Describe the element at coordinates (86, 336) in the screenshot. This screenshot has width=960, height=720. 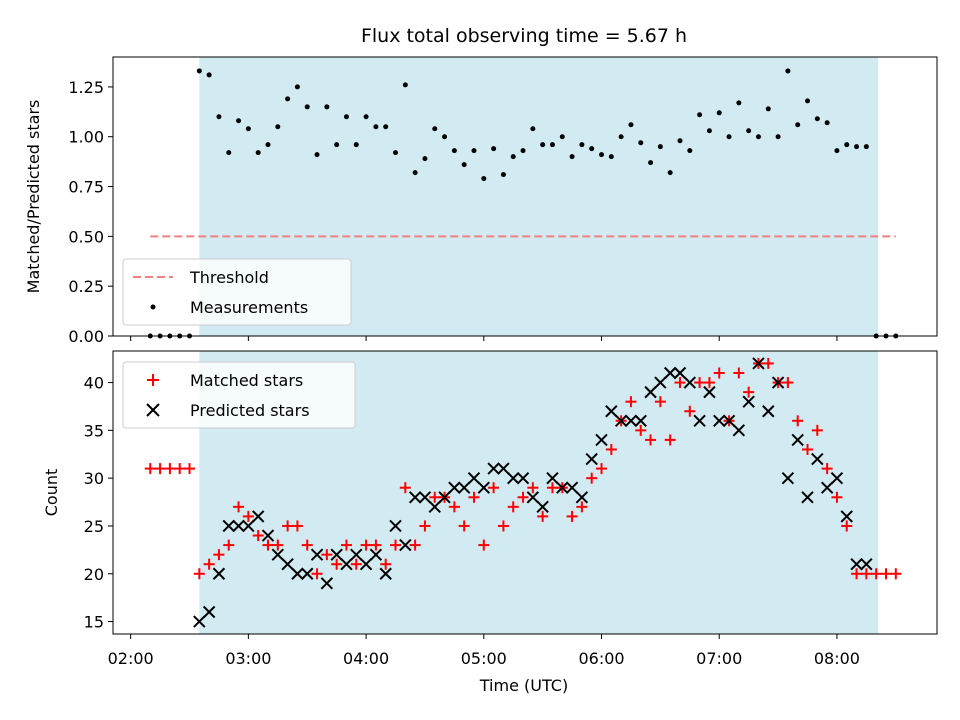
I see `y-tick-label: 0.00` at that location.